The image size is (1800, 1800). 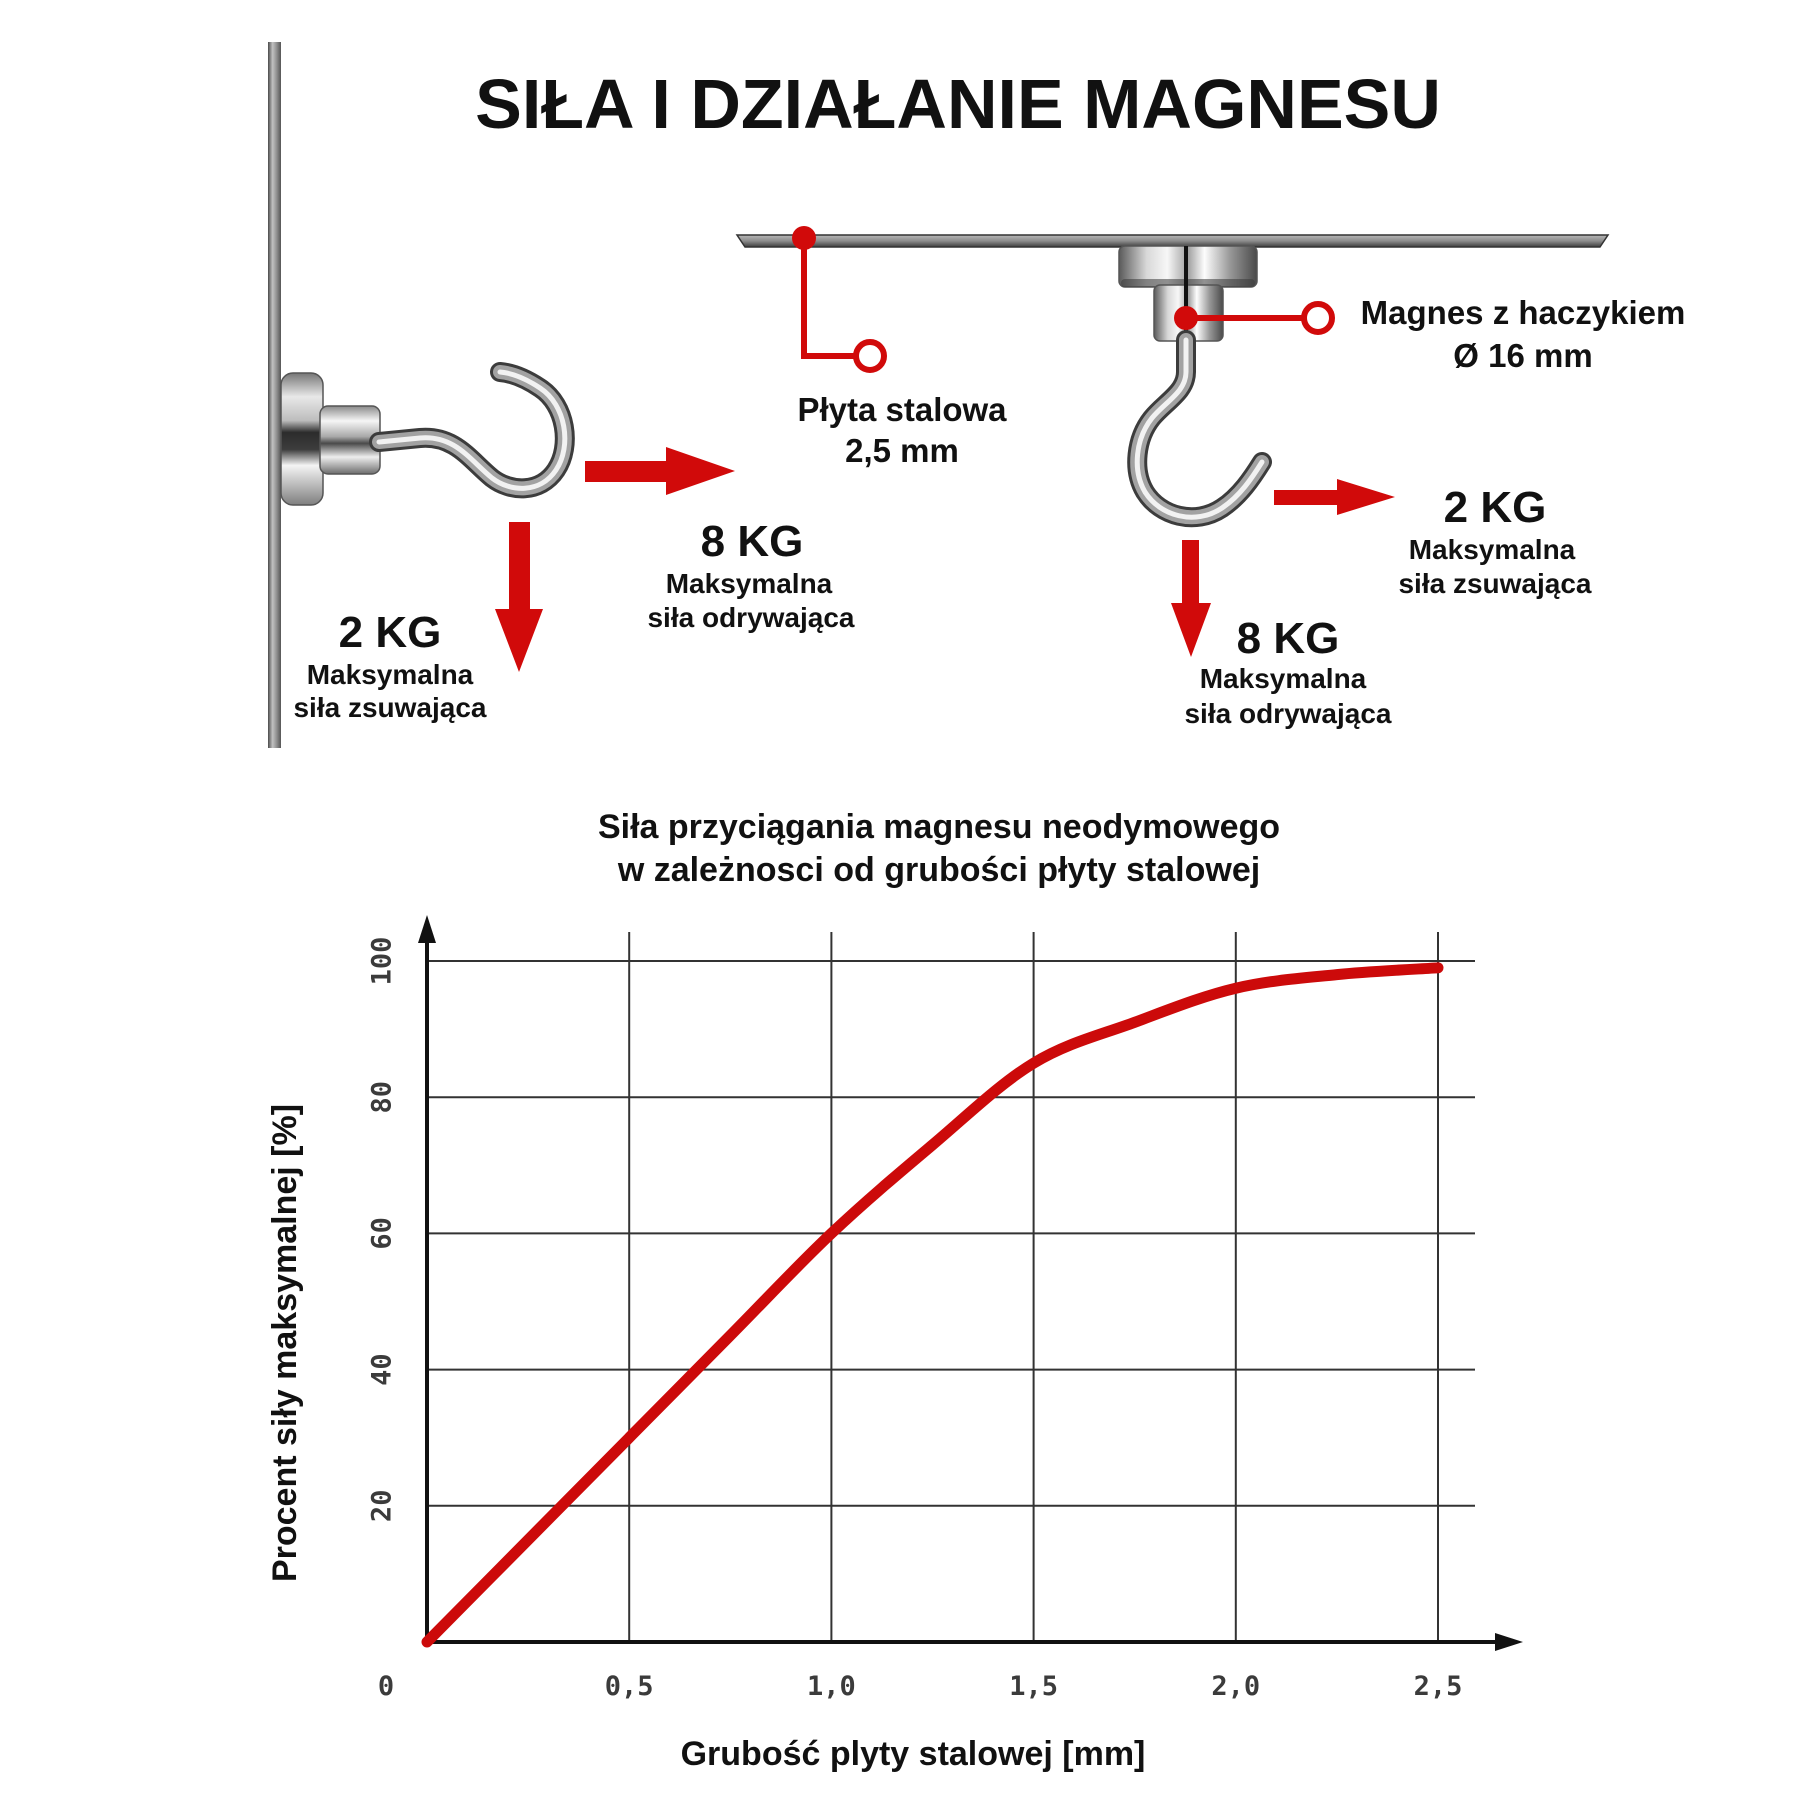 I want to click on plate-callout, so click(x=839, y=299).